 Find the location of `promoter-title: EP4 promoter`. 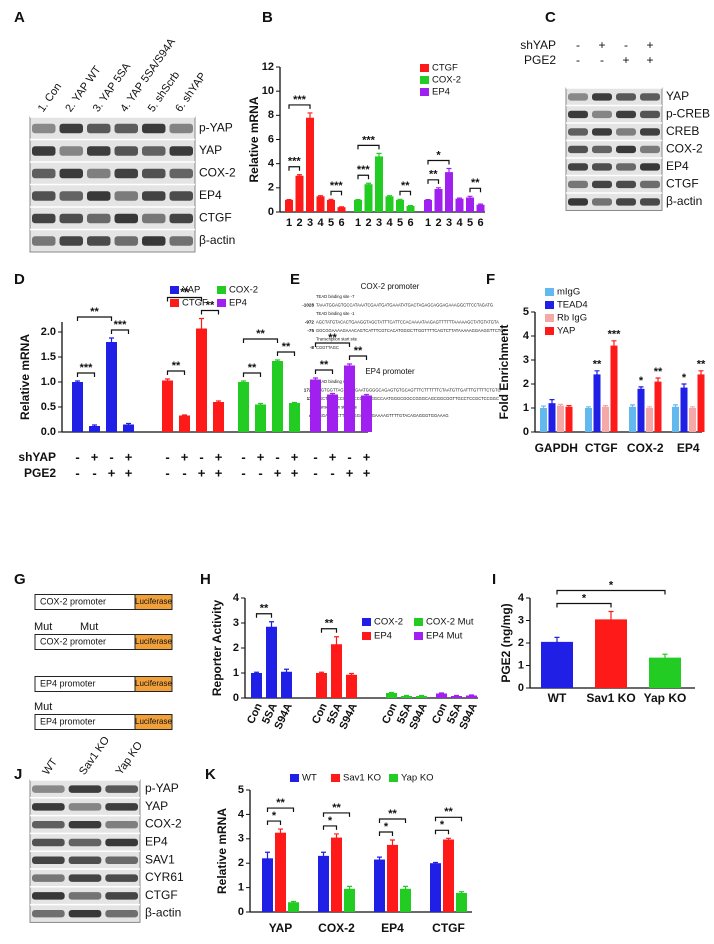

promoter-title: EP4 promoter is located at coordinates (390, 371).